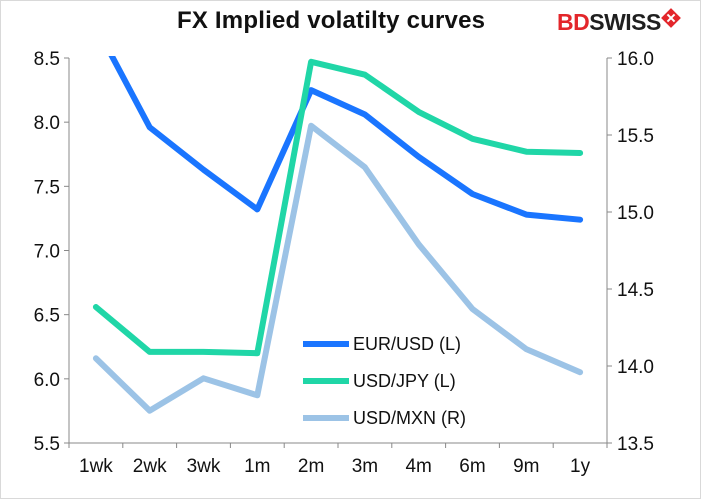  Describe the element at coordinates (635, 136) in the screenshot. I see `right-tick-label: 15.5` at that location.